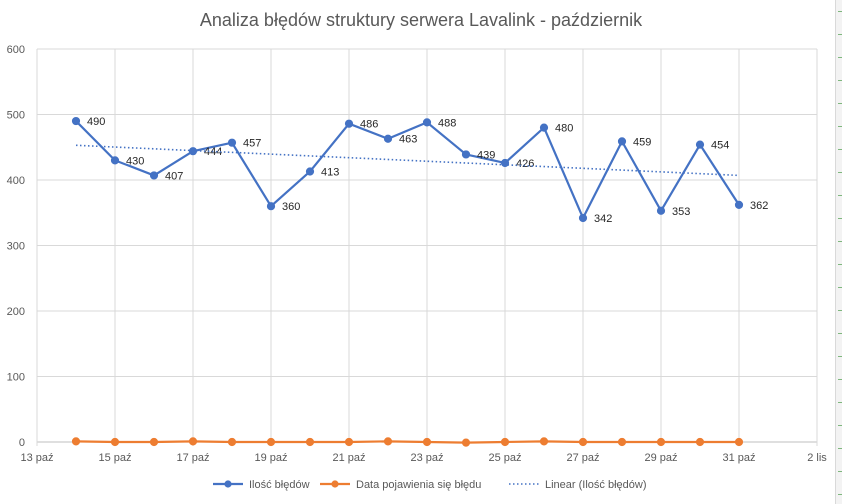 The height and width of the screenshot is (504, 842). I want to click on data-label: 353, so click(681, 212).